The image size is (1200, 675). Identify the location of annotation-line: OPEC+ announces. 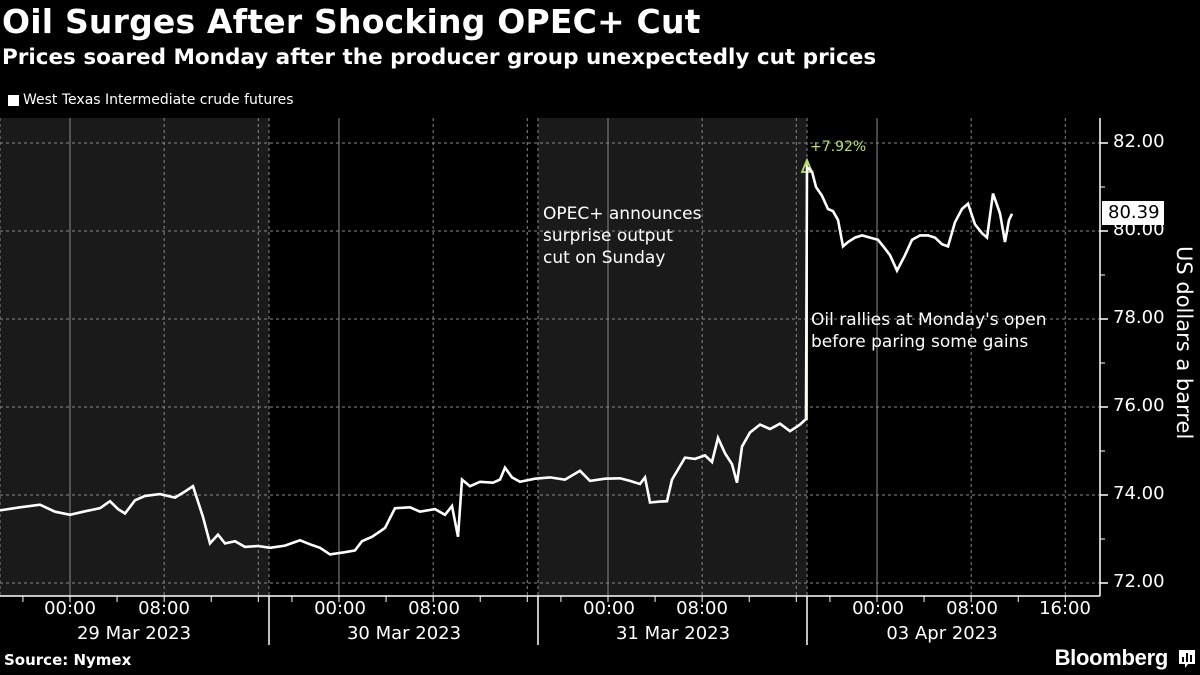
(622, 214).